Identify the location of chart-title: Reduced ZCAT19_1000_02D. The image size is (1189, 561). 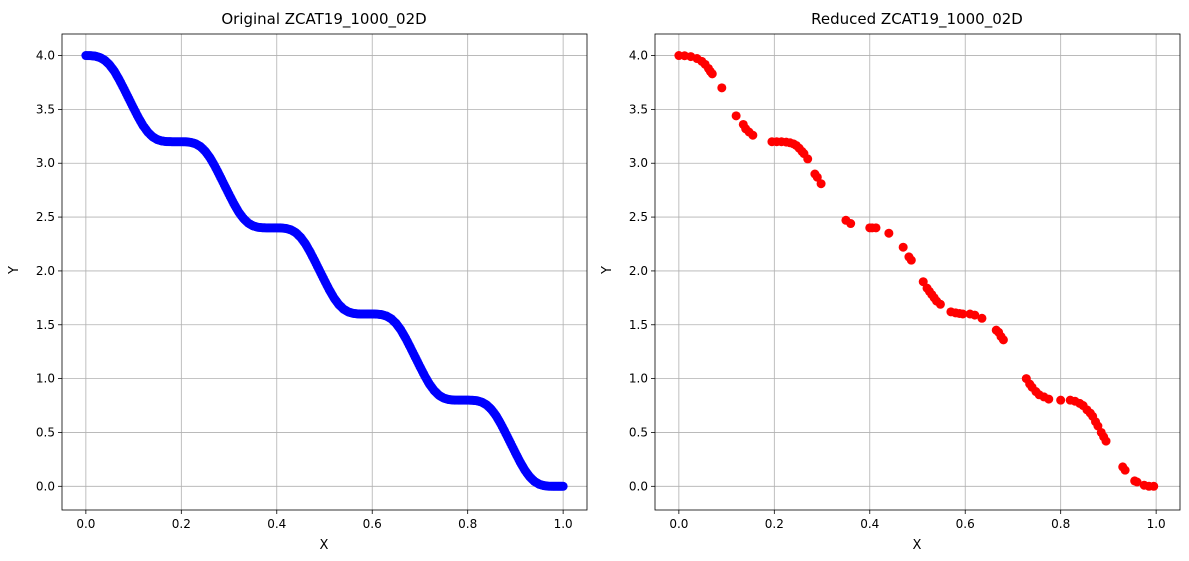
(917, 19).